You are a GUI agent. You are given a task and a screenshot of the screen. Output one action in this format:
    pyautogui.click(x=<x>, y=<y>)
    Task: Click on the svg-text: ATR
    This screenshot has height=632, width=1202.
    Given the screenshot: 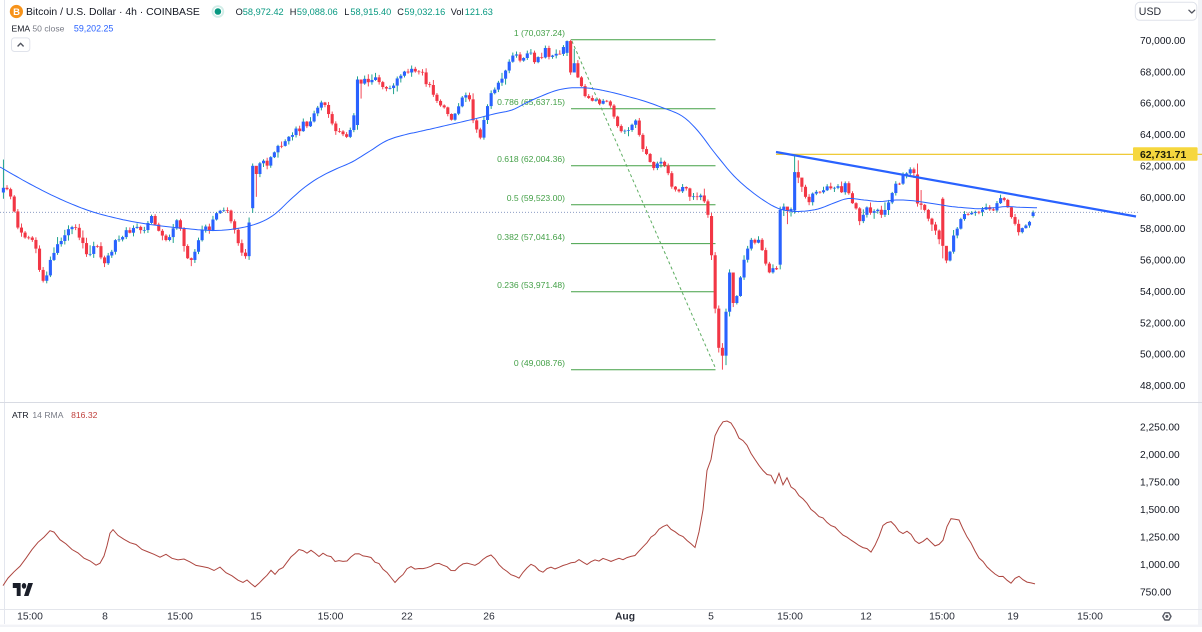 What is the action you would take?
    pyautogui.click(x=20, y=415)
    